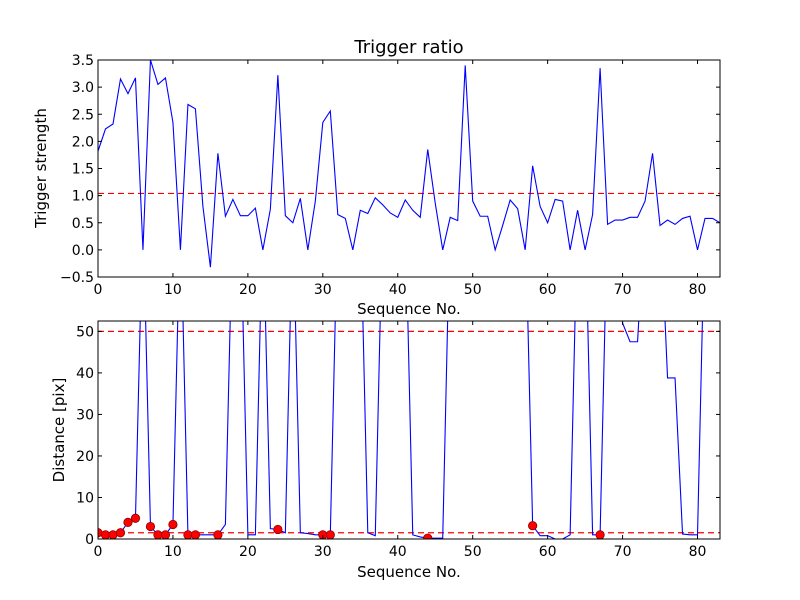  What do you see at coordinates (83, 170) in the screenshot?
I see `top-y-tick-label: 1.5` at bounding box center [83, 170].